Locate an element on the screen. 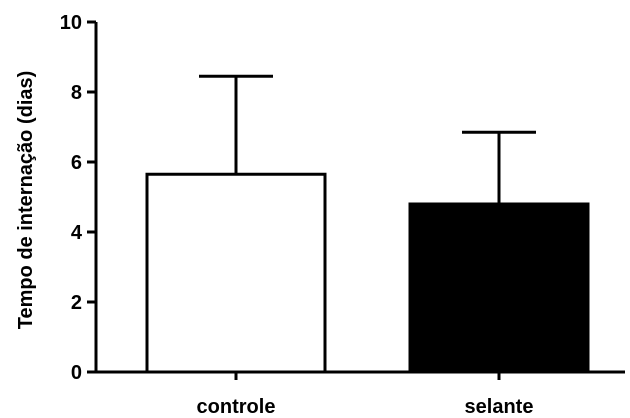  bar-selante is located at coordinates (499, 288).